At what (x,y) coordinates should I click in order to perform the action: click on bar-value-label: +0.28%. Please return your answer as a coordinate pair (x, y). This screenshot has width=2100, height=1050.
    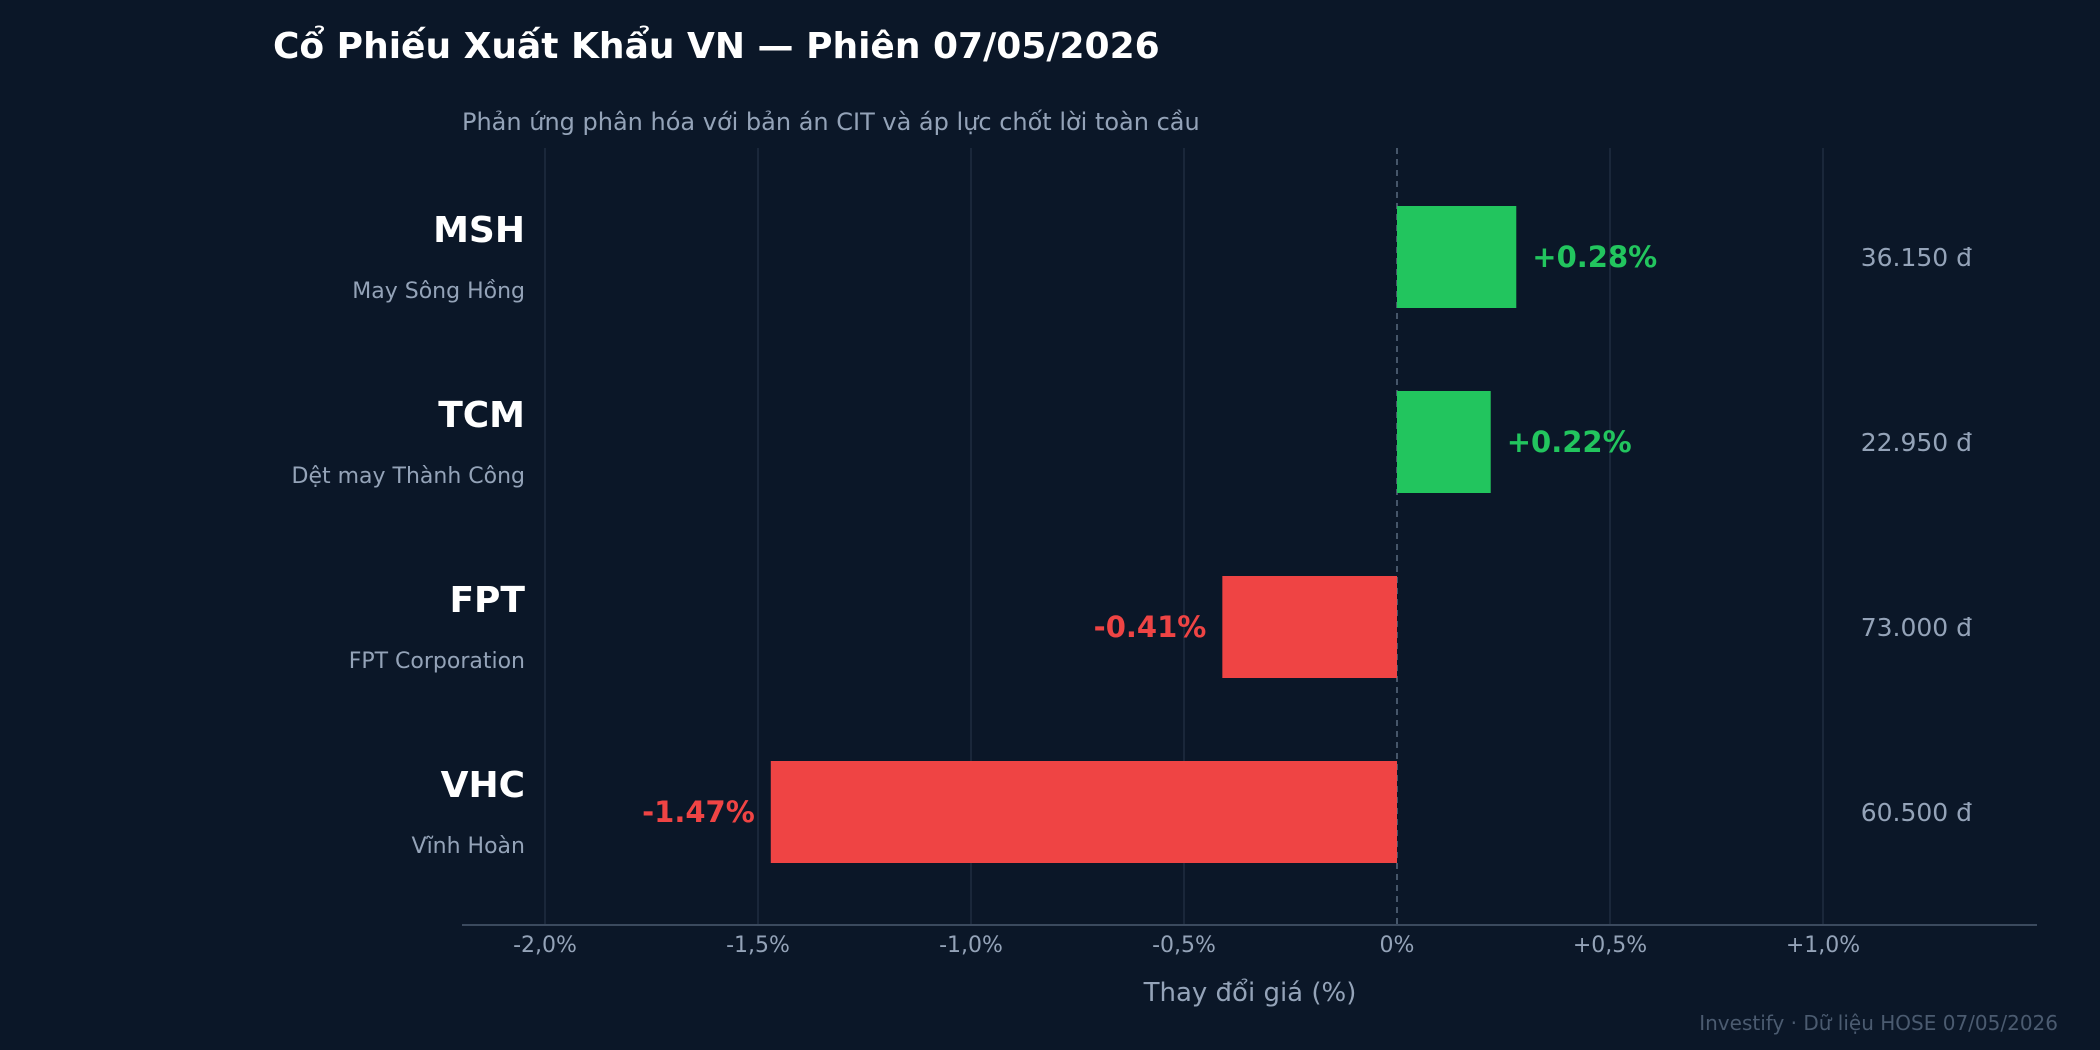
    Looking at the image, I should click on (1594, 257).